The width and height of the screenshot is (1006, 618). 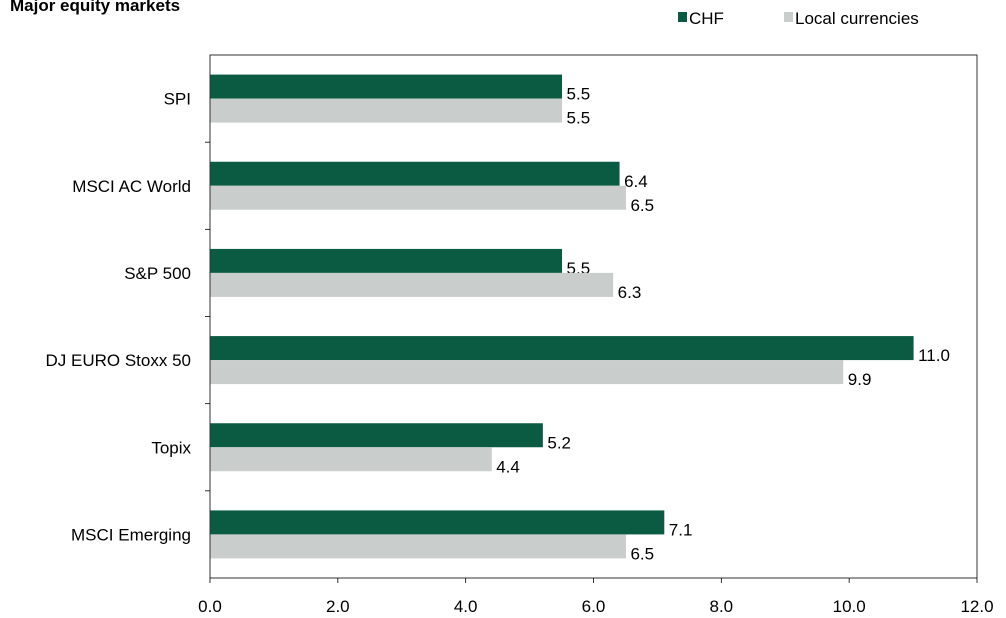 What do you see at coordinates (849, 606) in the screenshot?
I see `x-tick-label: 10.0` at bounding box center [849, 606].